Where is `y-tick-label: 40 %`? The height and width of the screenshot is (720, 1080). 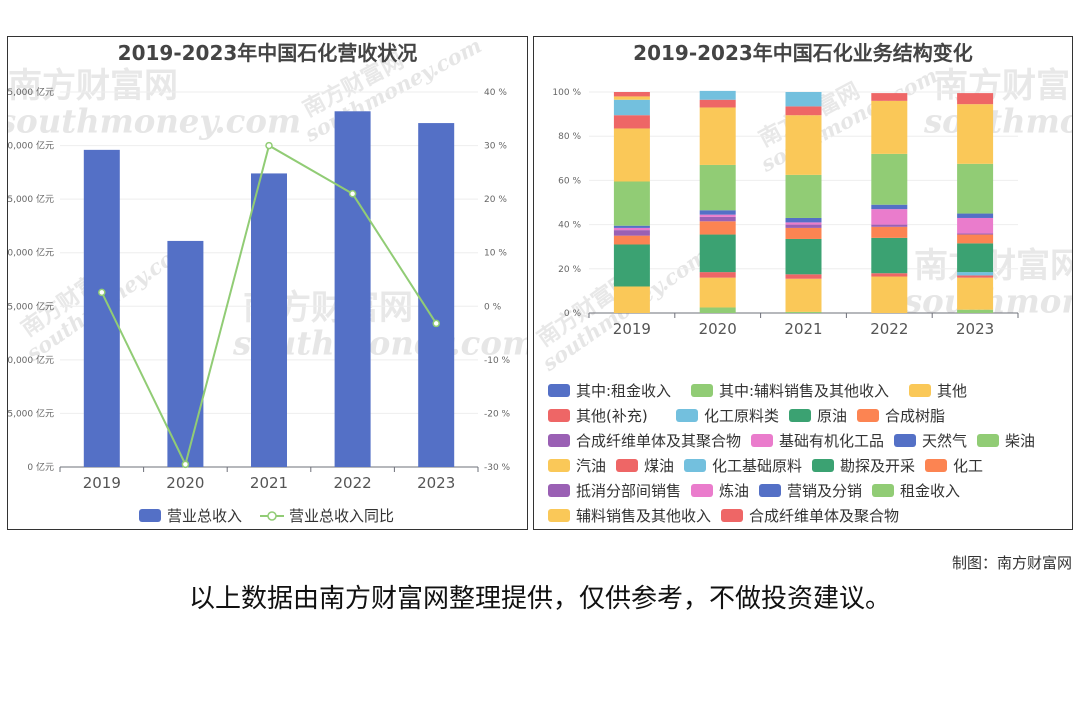 y-tick-label: 40 % is located at coordinates (569, 226).